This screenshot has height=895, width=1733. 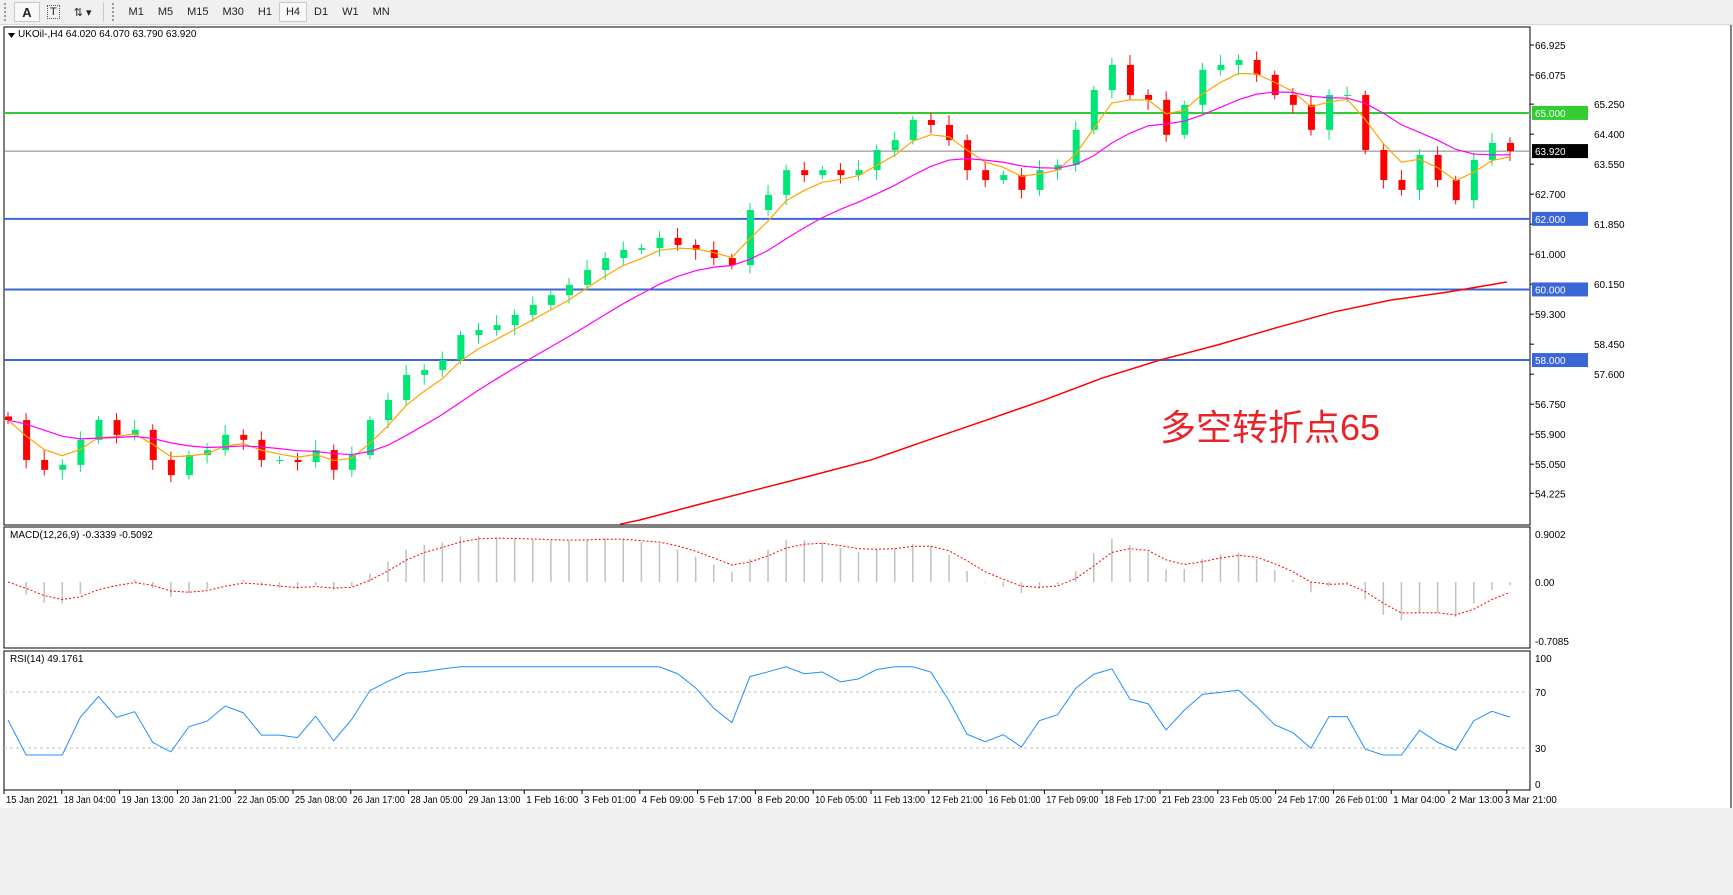 What do you see at coordinates (83, 12) in the screenshot?
I see `arrows-button: ⇅ ▾` at bounding box center [83, 12].